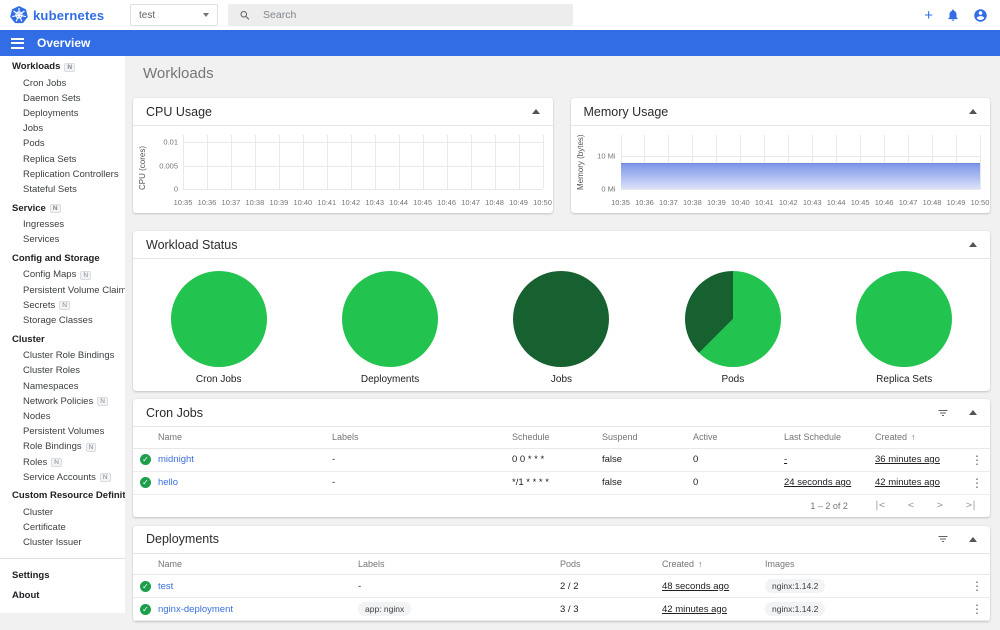 Image resolution: width=1000 pixels, height=630 pixels. Describe the element at coordinates (62, 386) in the screenshot. I see `sidebar-item-namespaces: Namespaces` at that location.